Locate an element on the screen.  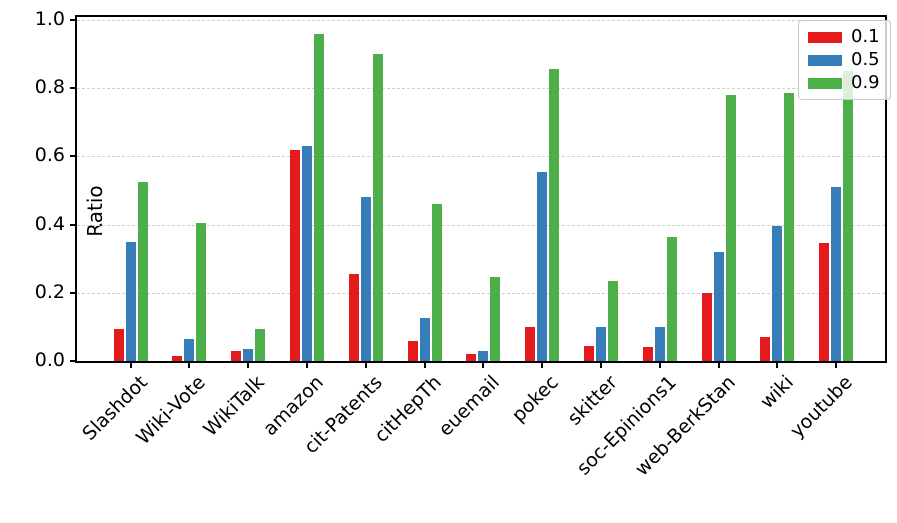
legend-item-0.1: 0.1 is located at coordinates (844, 37).